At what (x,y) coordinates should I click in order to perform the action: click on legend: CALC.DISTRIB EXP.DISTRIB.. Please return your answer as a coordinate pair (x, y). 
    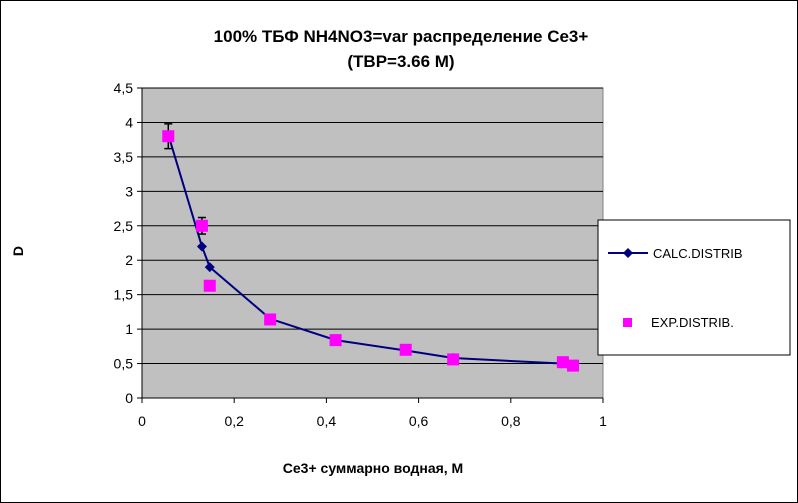
    Looking at the image, I should click on (694, 287).